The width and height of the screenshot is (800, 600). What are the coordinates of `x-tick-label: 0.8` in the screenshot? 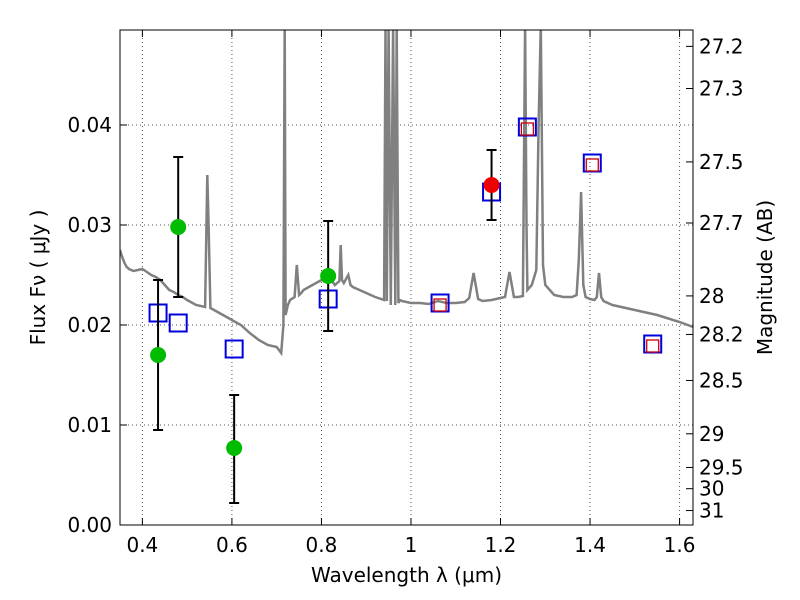 It's located at (322, 545).